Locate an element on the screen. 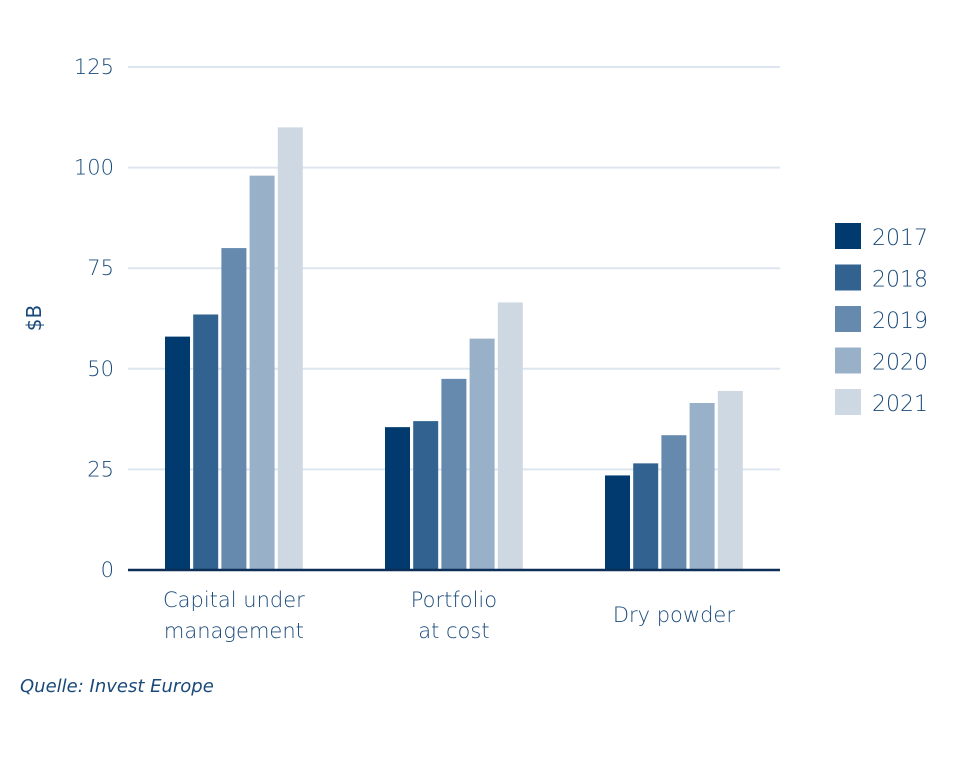  legend: 2017 2018 2019 2020 2021 is located at coordinates (881, 320).